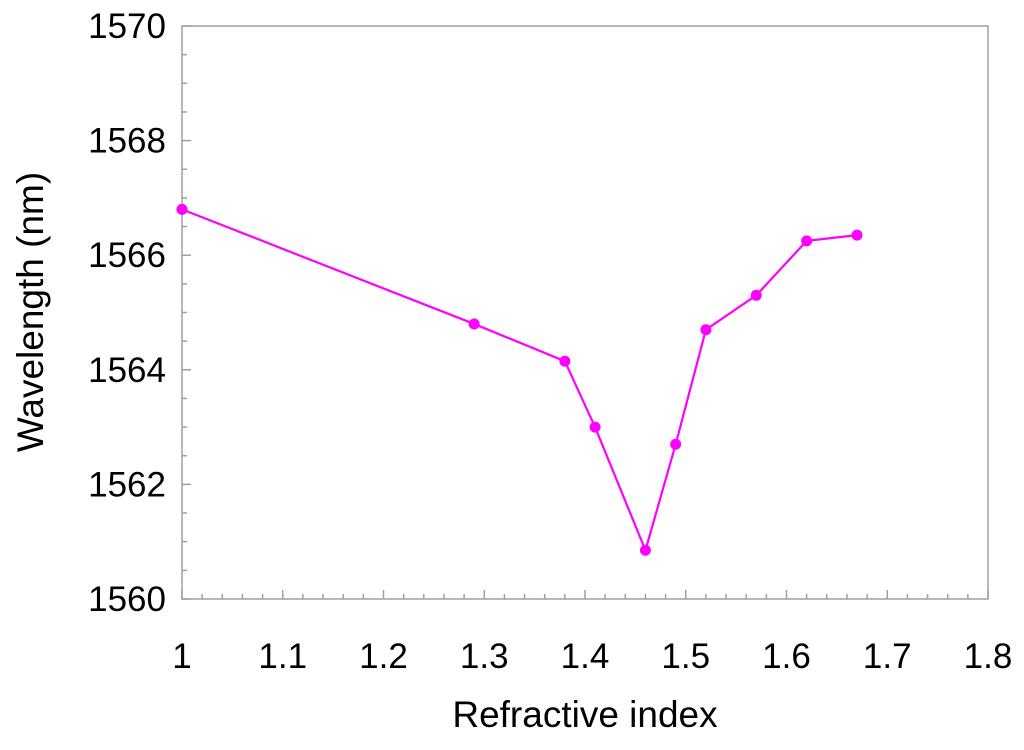 This screenshot has height=750, width=1024. I want to click on x-tick-label: 1.6, so click(786, 656).